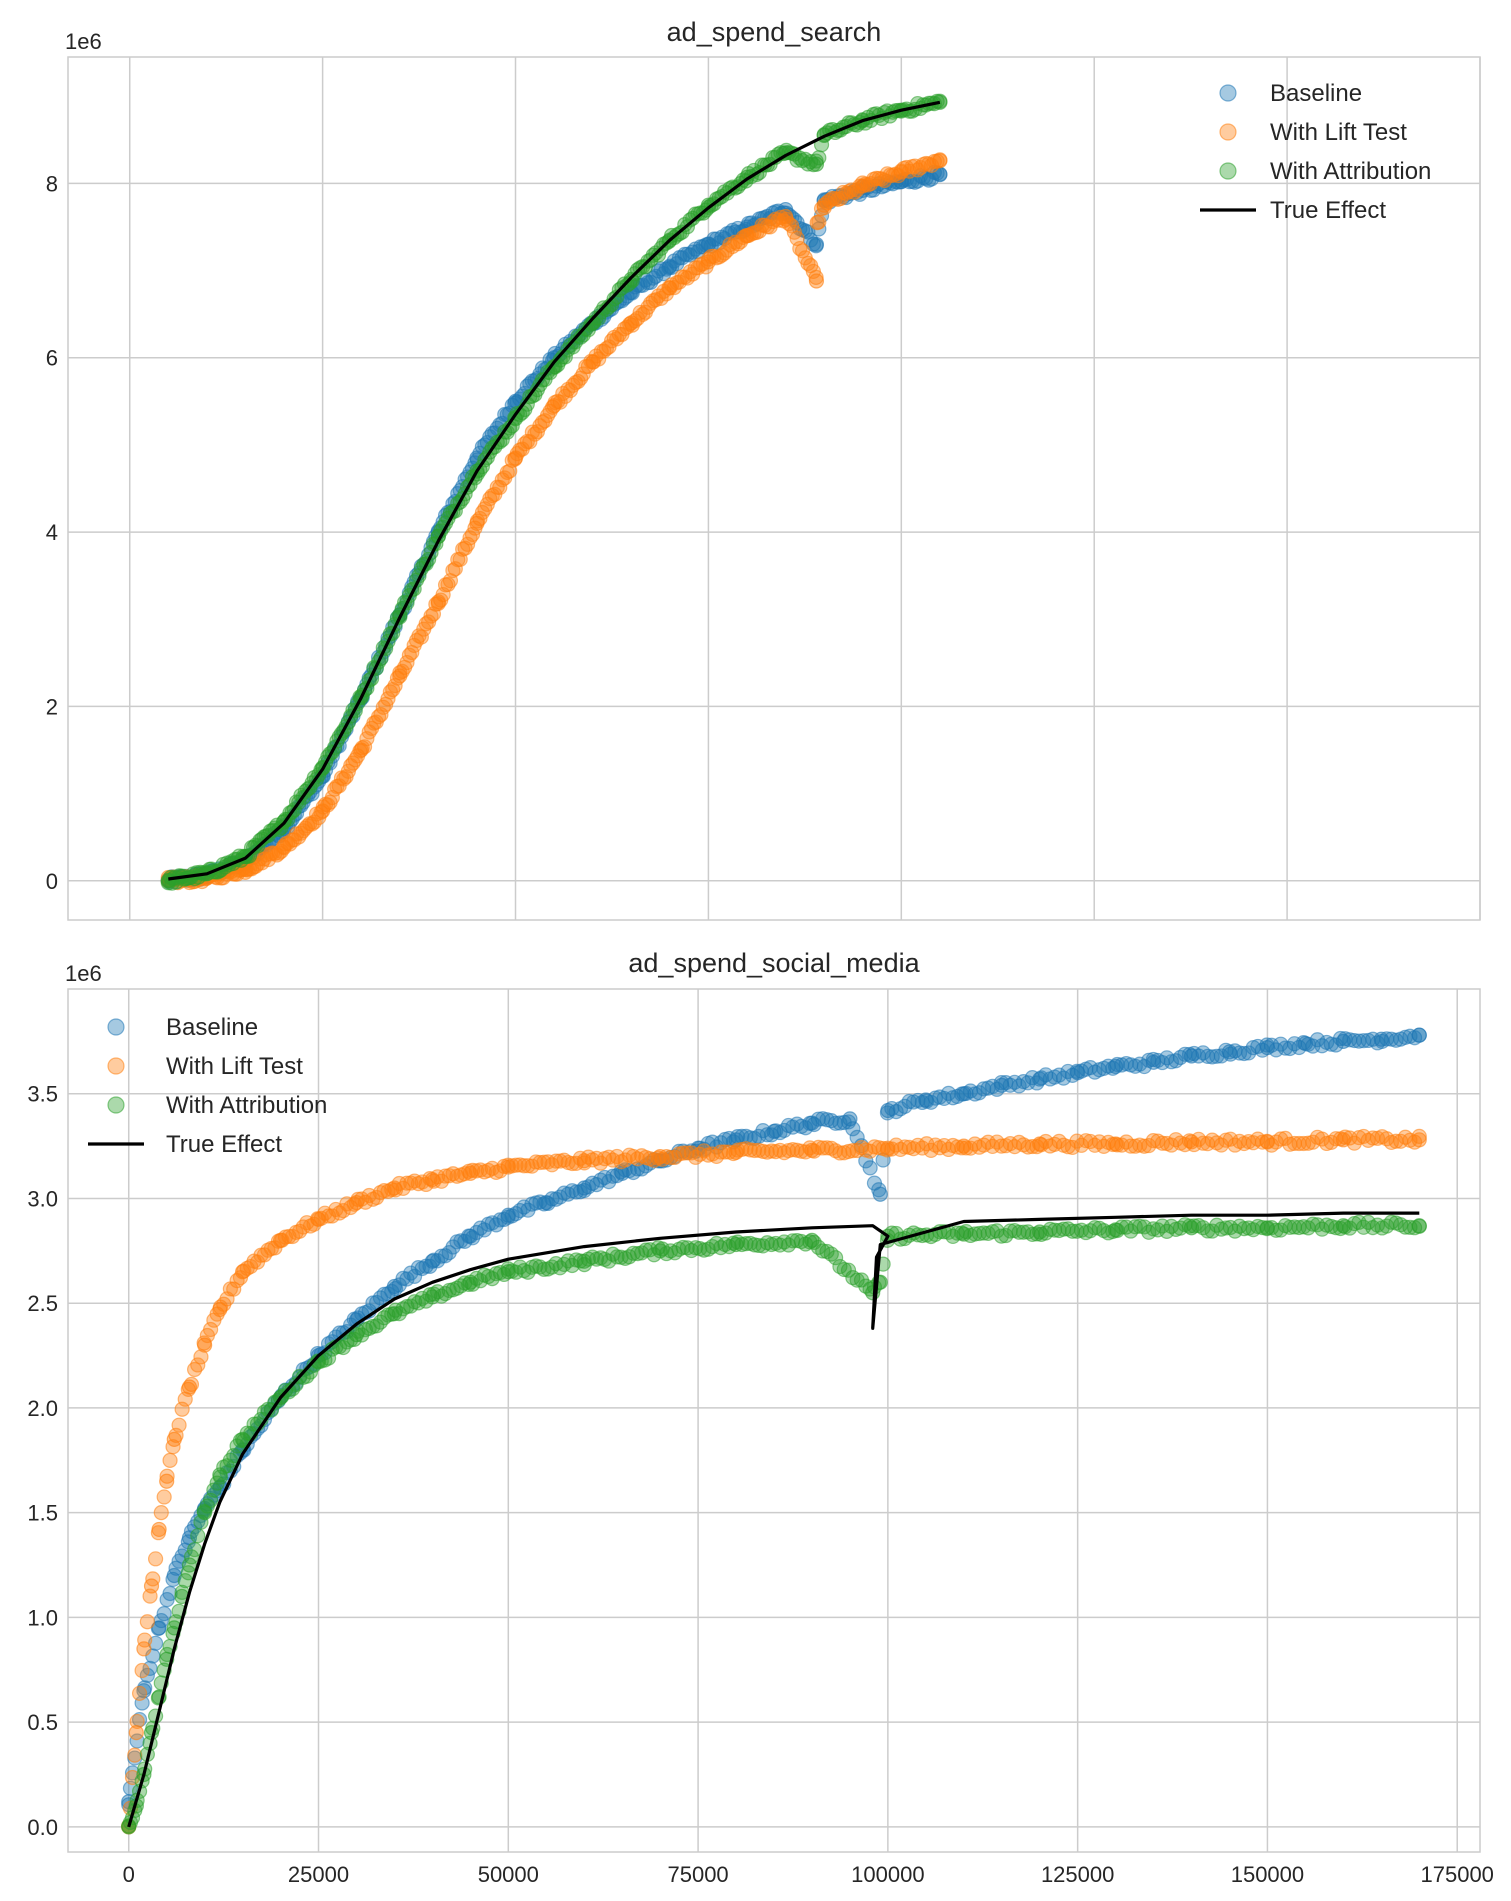 The width and height of the screenshot is (1511, 1901). I want to click on y-tick-label: 4, so click(52, 532).